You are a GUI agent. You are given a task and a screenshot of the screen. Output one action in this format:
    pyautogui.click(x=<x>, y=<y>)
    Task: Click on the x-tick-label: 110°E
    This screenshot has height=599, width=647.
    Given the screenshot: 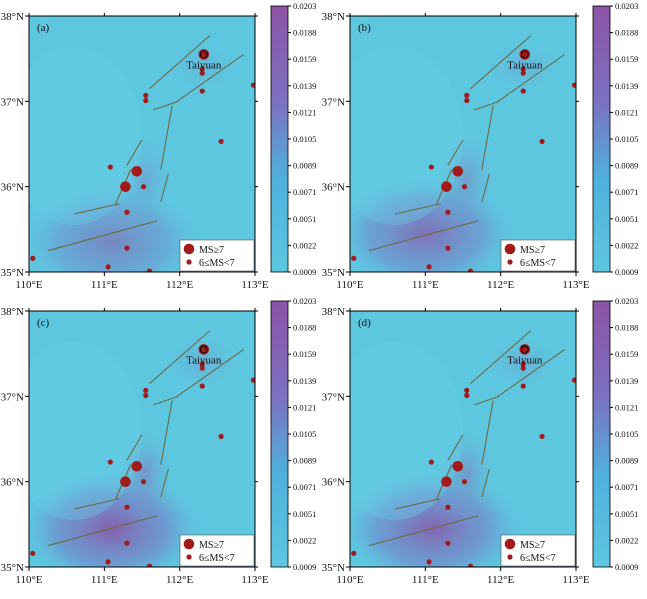 What is the action you would take?
    pyautogui.click(x=349, y=285)
    